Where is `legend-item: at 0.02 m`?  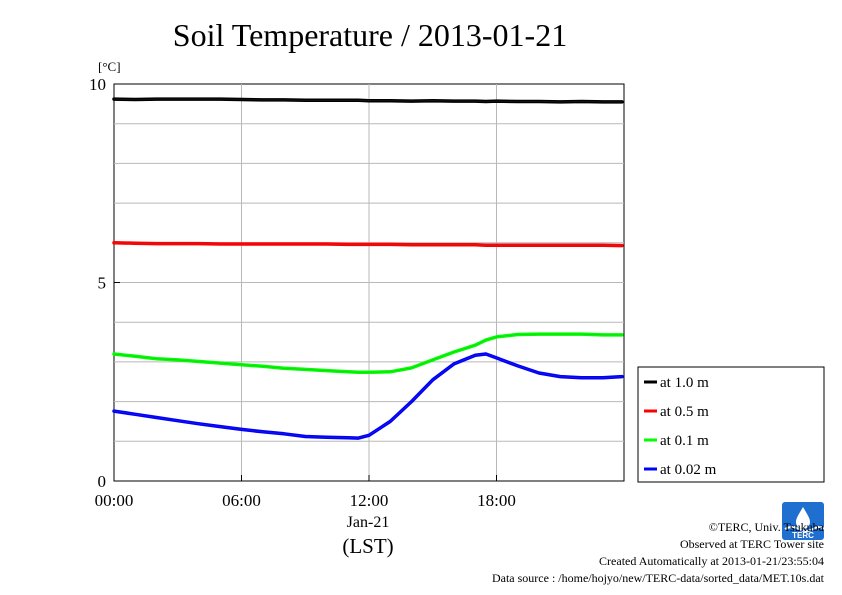
legend-item: at 0.02 m is located at coordinates (680, 470).